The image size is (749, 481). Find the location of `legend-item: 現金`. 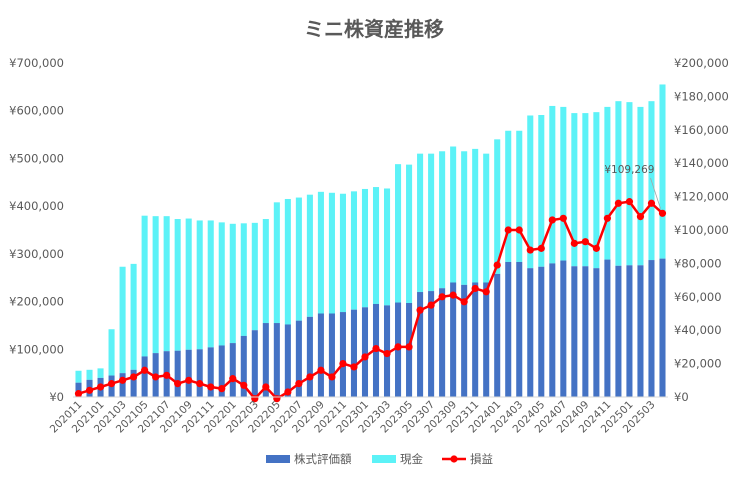

legend-item: 現金 is located at coordinates (397, 459).